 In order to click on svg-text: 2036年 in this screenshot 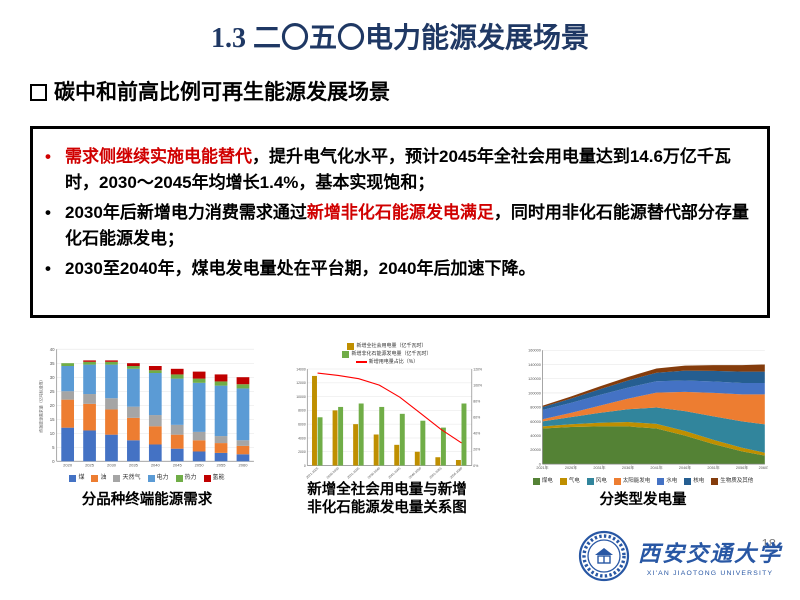, I will do `click(628, 467)`.